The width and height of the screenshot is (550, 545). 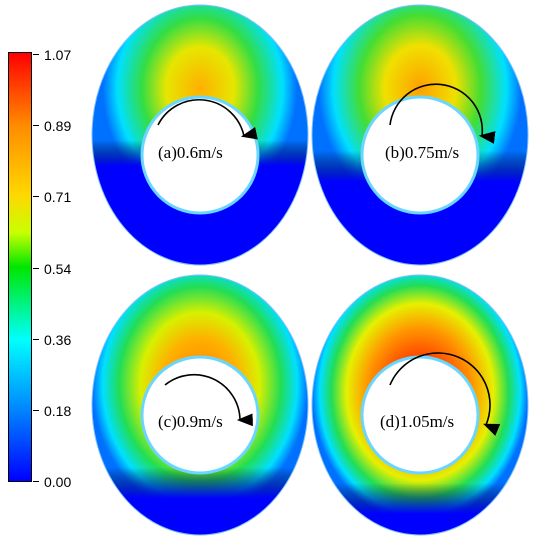 I want to click on panel-d-label: (d)1.05m/s, so click(x=417, y=421).